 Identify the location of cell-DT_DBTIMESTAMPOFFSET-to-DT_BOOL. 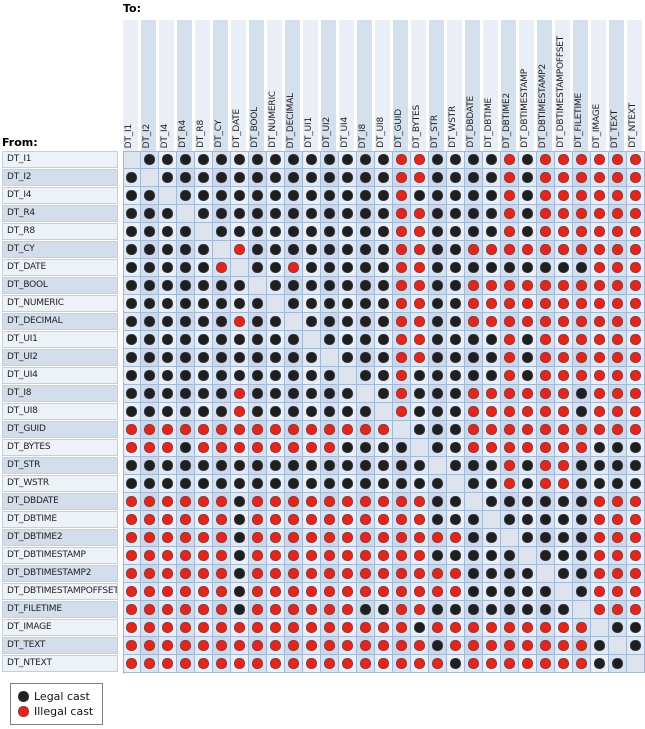
(258, 592).